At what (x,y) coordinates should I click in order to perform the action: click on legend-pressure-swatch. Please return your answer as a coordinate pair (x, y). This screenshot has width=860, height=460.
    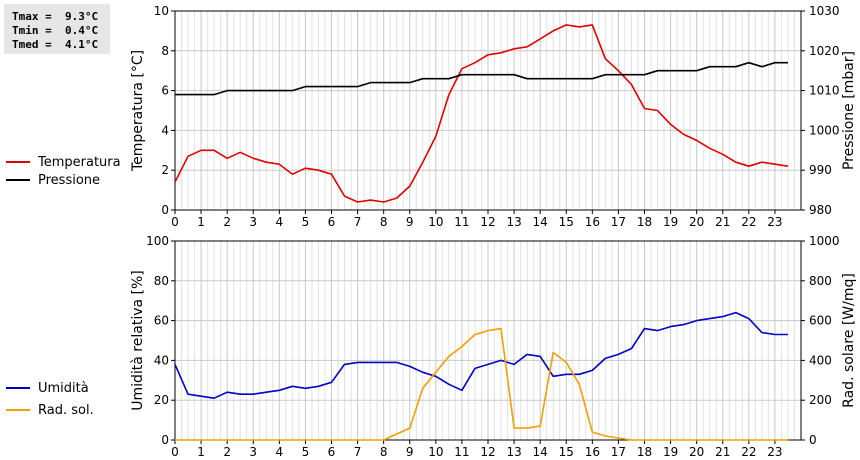
    Looking at the image, I should click on (18, 180).